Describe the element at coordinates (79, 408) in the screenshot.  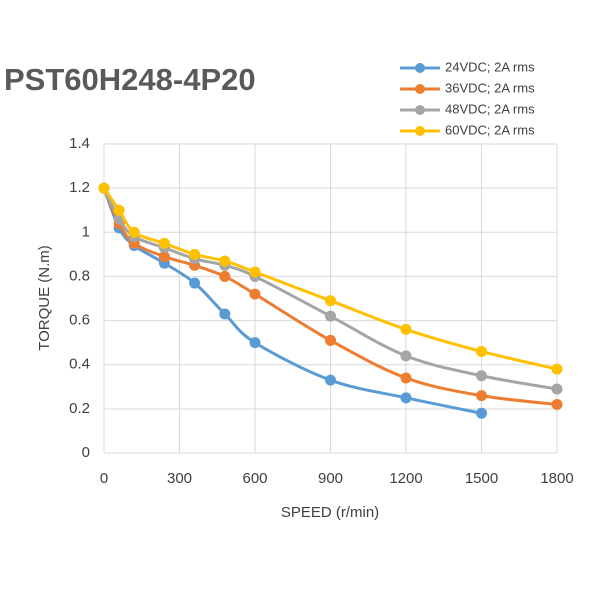
I see `y-tick-label: 0.2` at that location.